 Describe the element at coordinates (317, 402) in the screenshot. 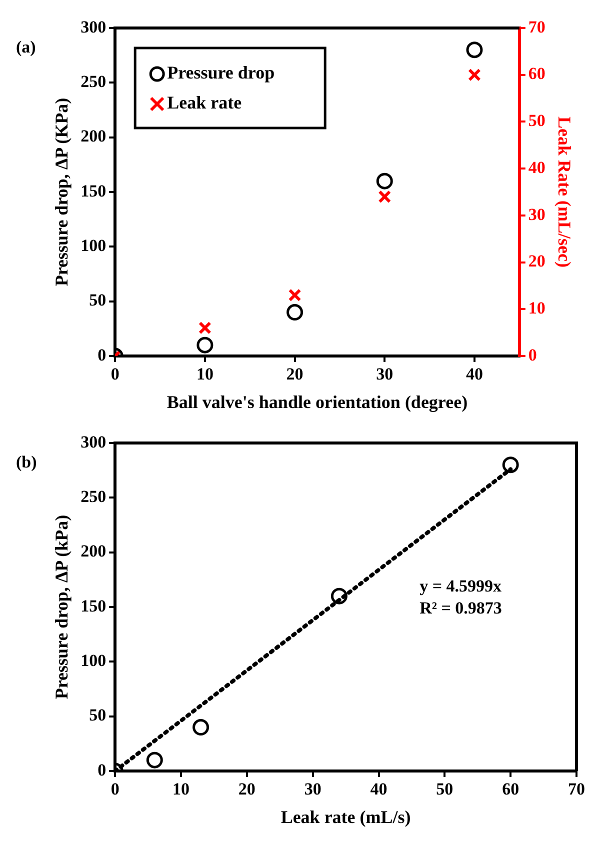

I see `x-axis-title: Ball valve's handle orientation (degree)` at that location.